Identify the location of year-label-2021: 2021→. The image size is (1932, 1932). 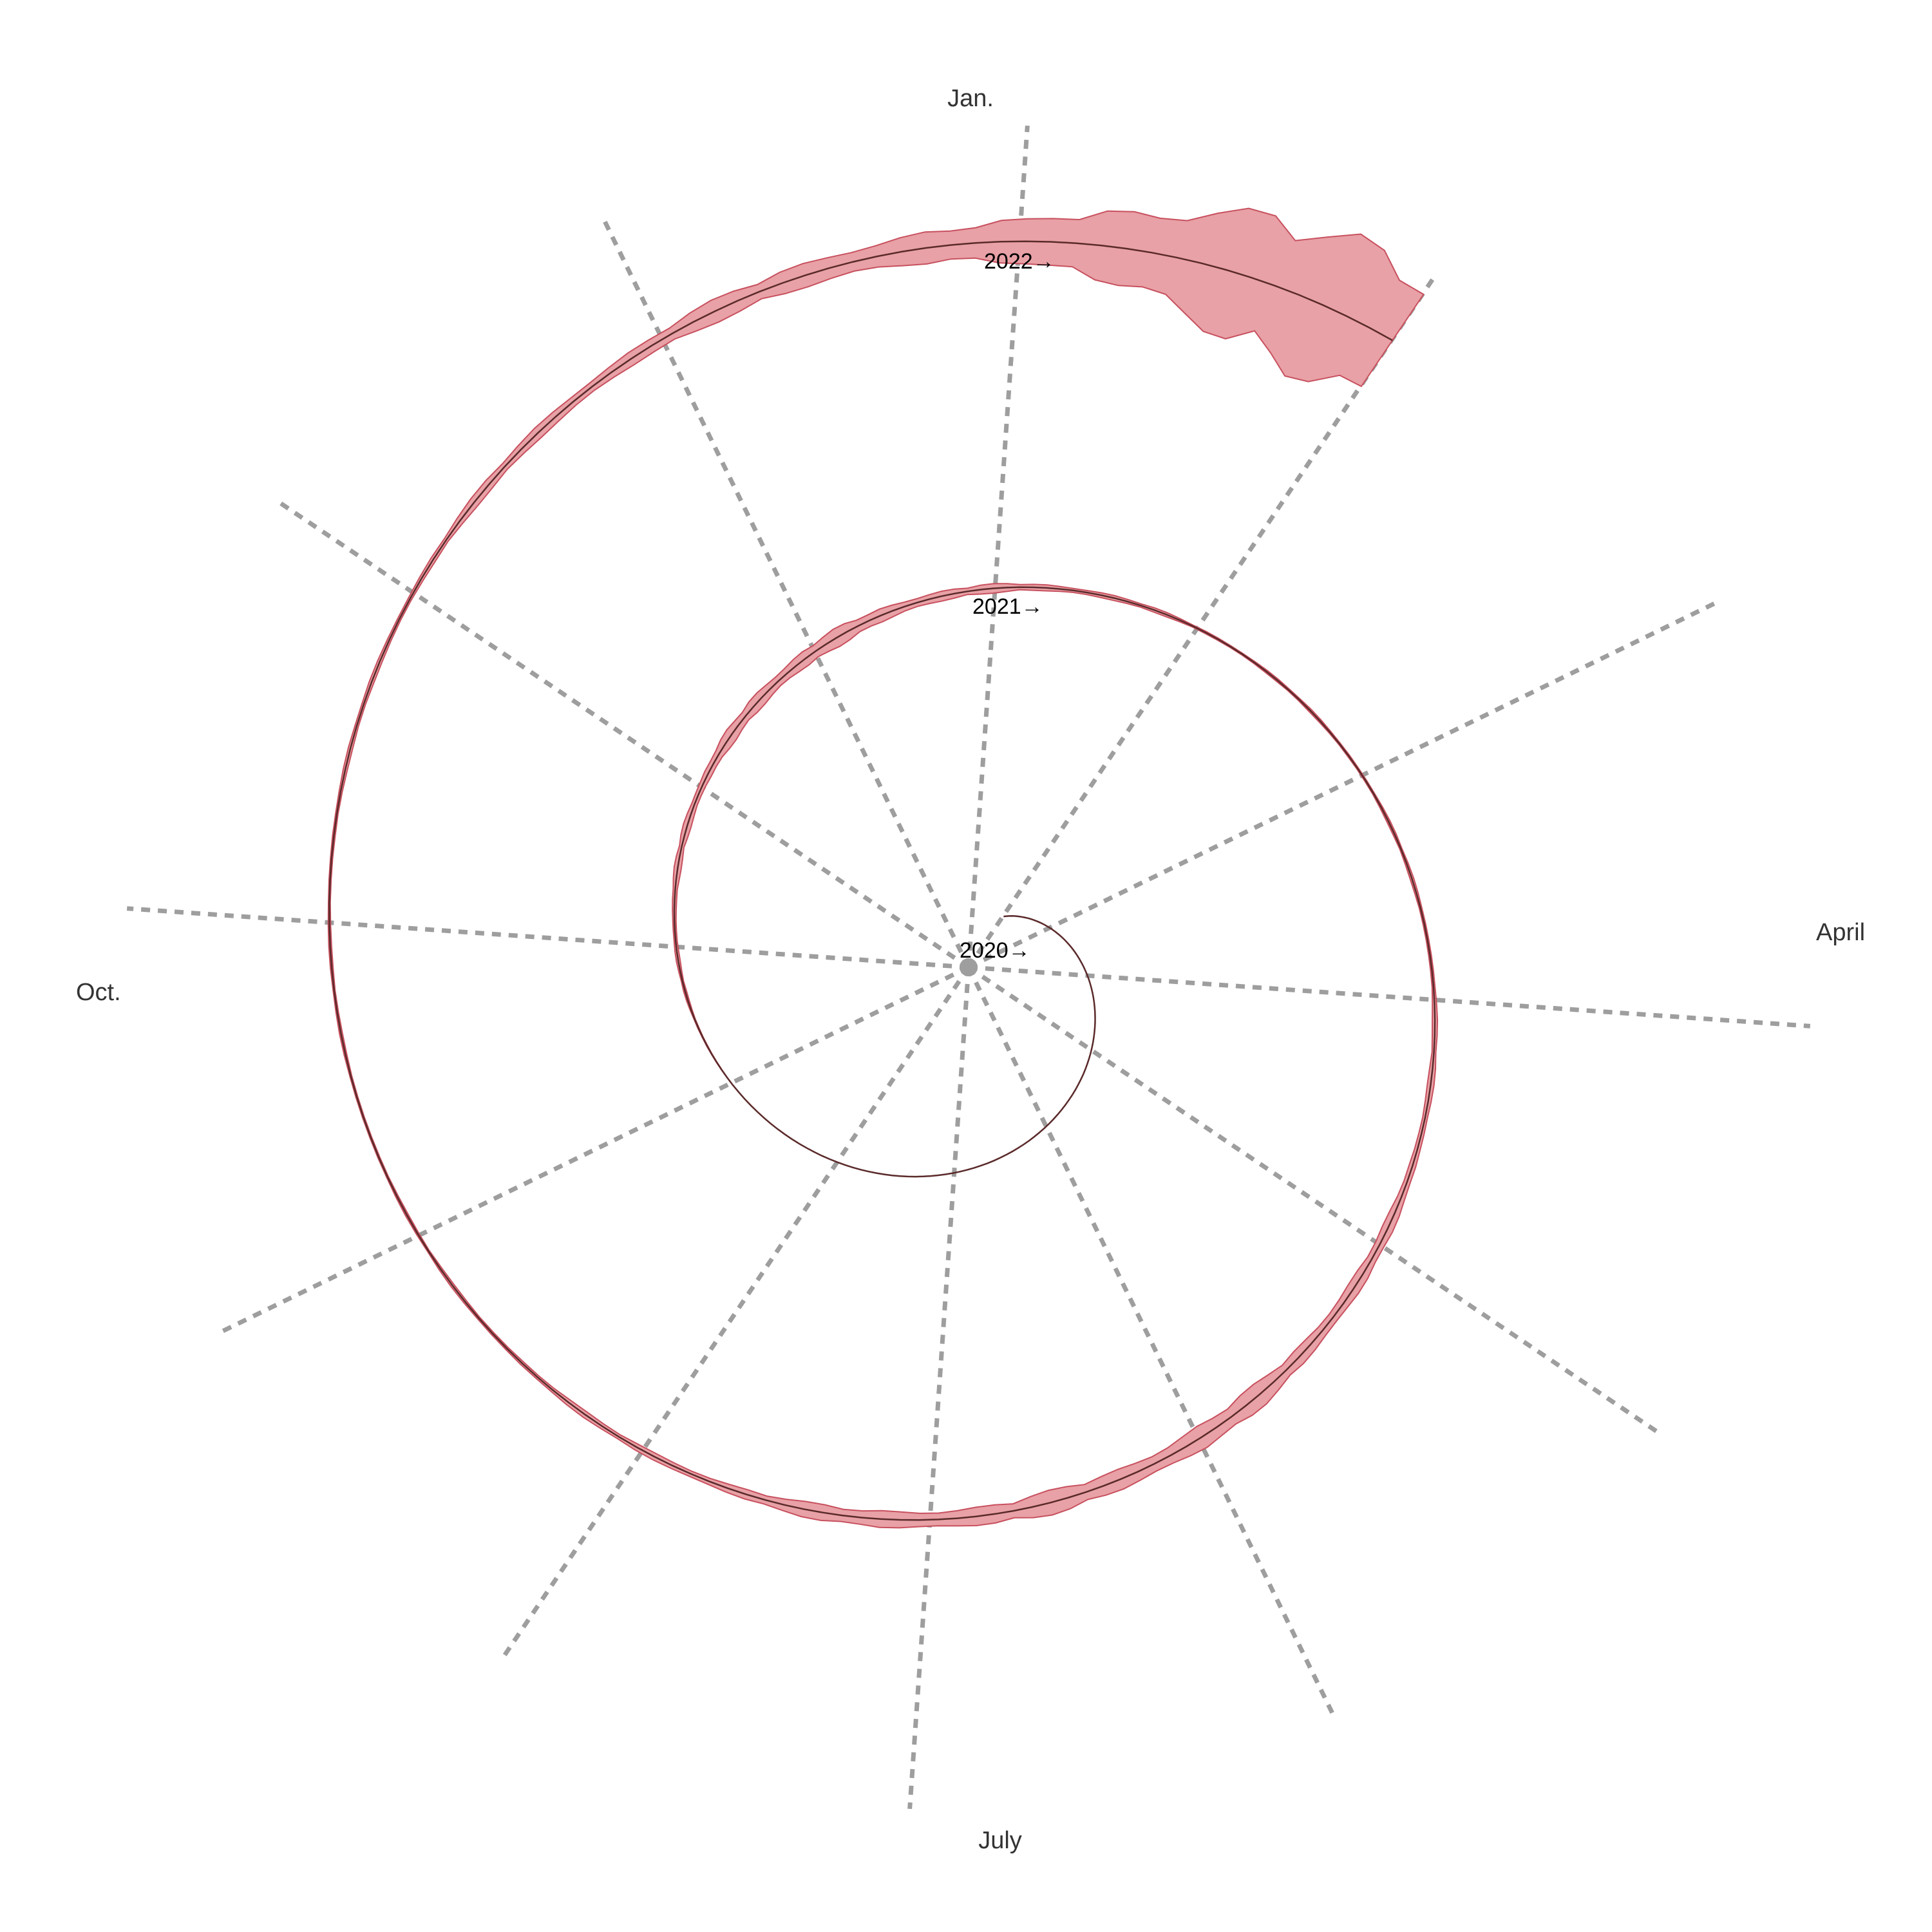
(1008, 606).